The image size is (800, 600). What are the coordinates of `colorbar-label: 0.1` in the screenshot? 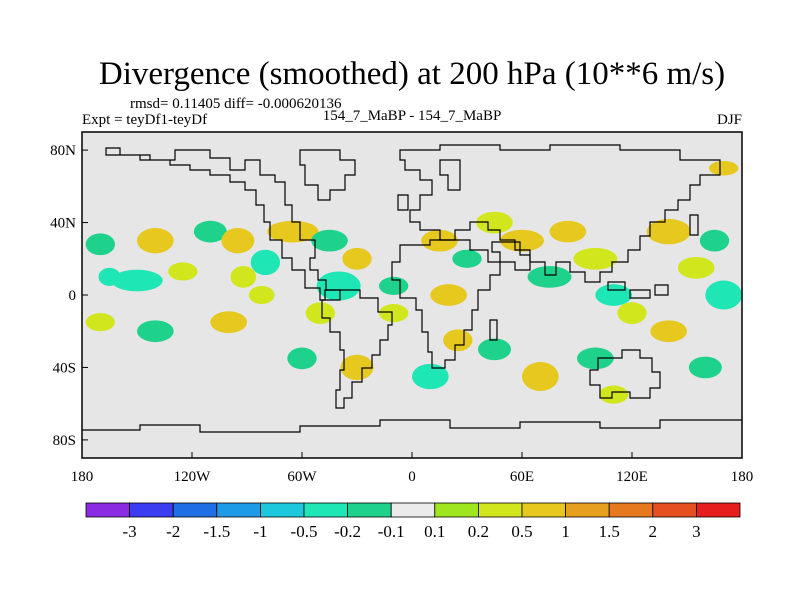 It's located at (434, 531).